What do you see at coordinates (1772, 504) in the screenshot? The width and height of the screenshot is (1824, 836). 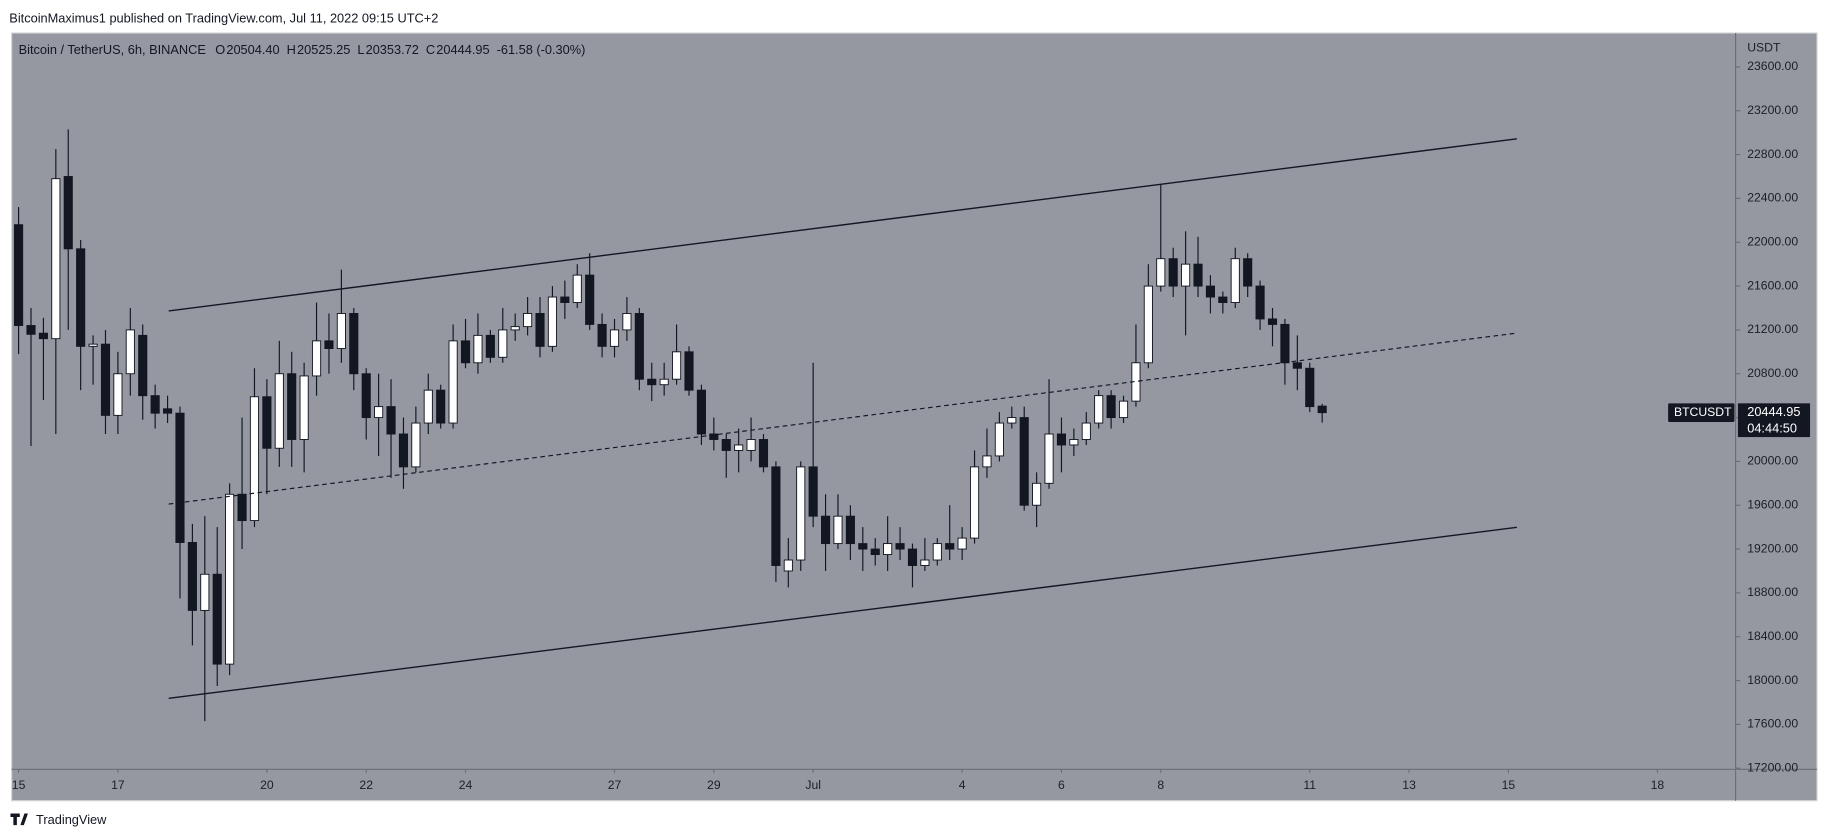 I see `y-tick-label: 19600.00` at bounding box center [1772, 504].